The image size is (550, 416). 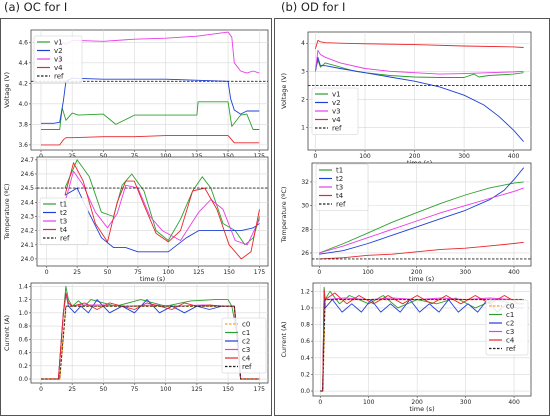 What do you see at coordinates (419, 44) in the screenshot?
I see `series-line-v4` at bounding box center [419, 44].